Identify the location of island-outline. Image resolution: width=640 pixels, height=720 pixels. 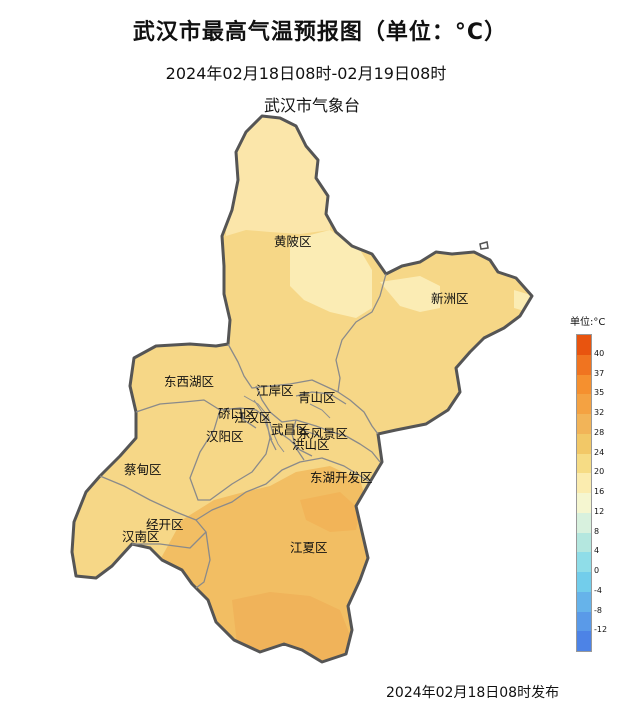
(484, 245).